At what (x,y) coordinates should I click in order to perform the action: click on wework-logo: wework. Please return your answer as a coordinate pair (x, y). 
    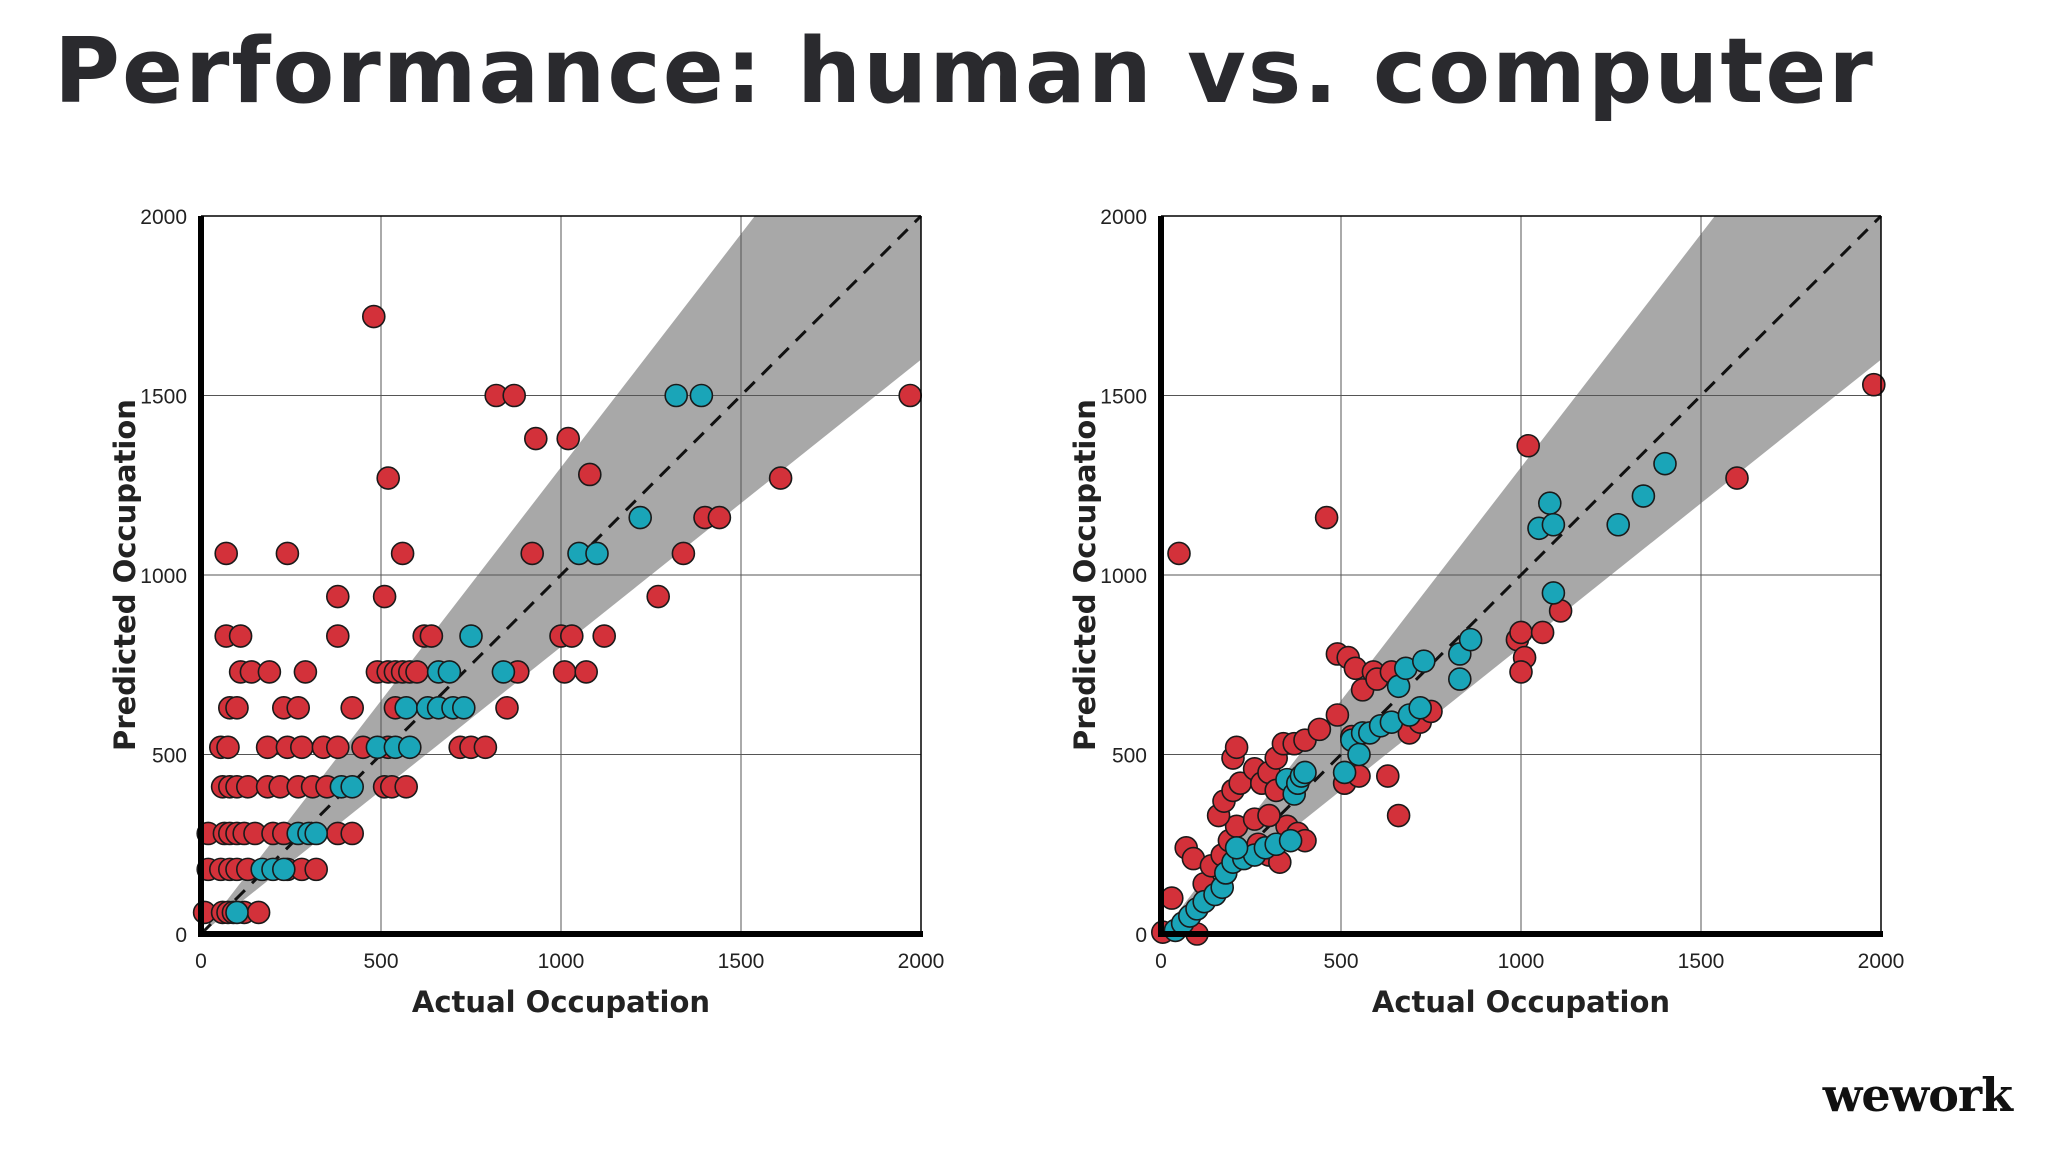
    Looking at the image, I should click on (1917, 1095).